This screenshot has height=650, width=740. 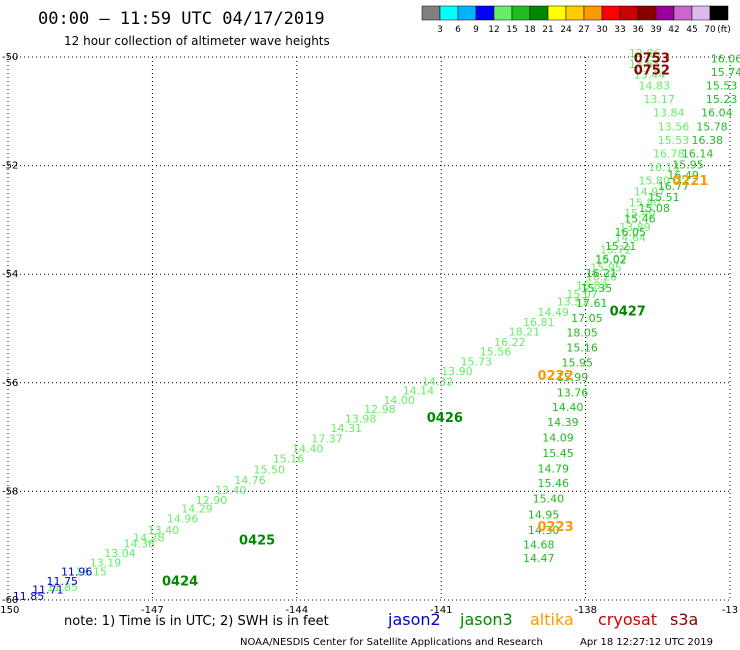 What do you see at coordinates (630, 238) in the screenshot?
I see `swh-value-label: 14.64` at bounding box center [630, 238].